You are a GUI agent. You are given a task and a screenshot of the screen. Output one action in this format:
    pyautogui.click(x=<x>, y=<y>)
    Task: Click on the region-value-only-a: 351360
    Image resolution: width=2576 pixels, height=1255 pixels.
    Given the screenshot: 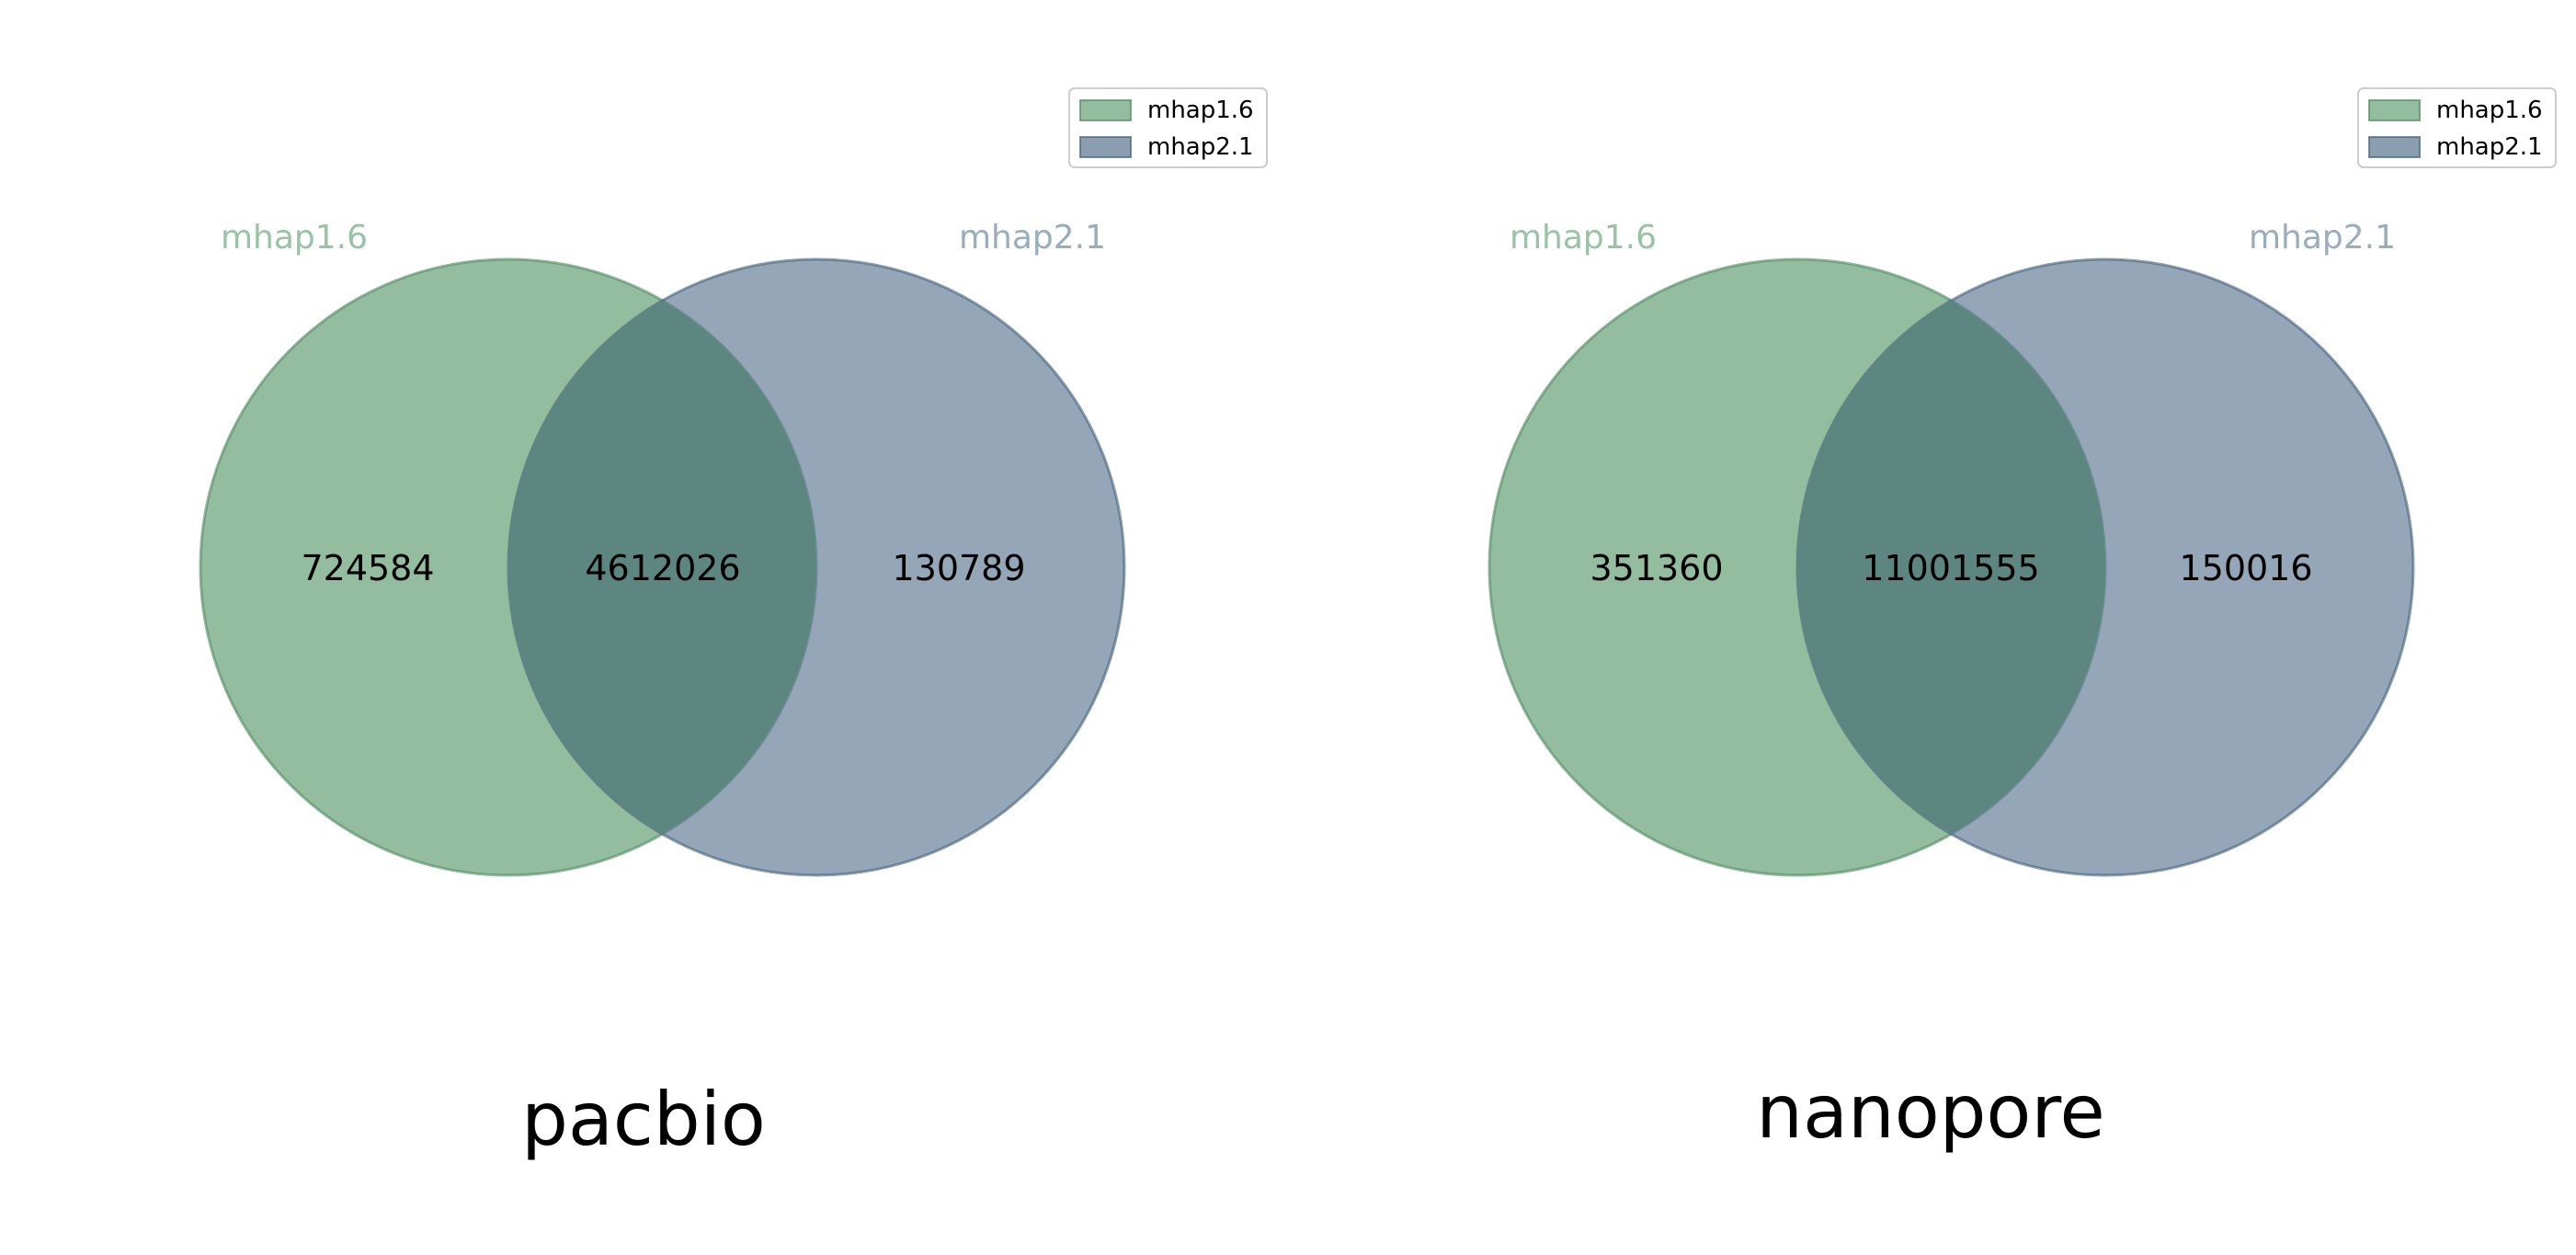 What is the action you would take?
    pyautogui.click(x=1656, y=568)
    